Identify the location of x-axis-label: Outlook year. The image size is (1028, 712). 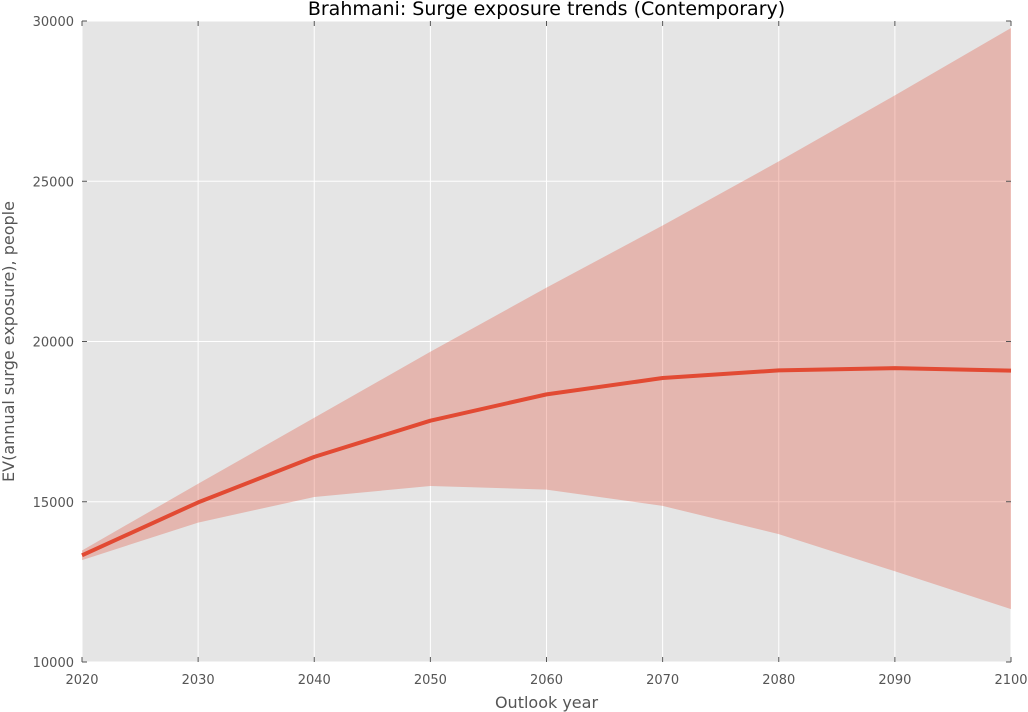
(547, 702).